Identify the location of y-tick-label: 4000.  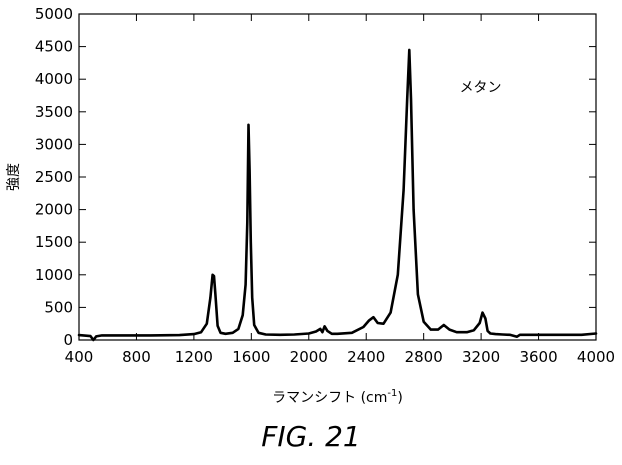
(54, 79).